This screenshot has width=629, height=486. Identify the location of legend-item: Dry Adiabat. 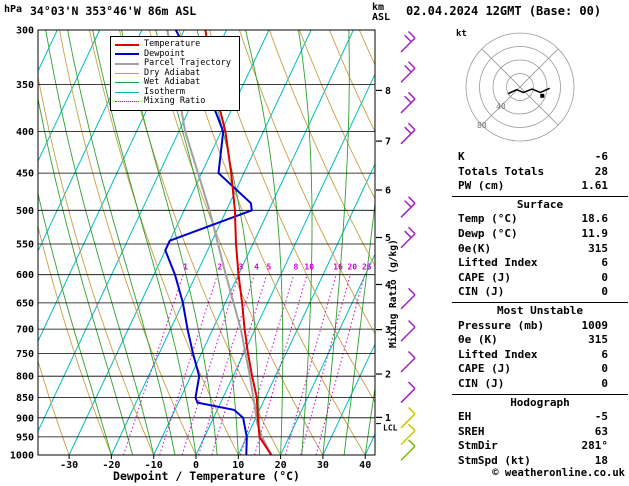
(173, 73).